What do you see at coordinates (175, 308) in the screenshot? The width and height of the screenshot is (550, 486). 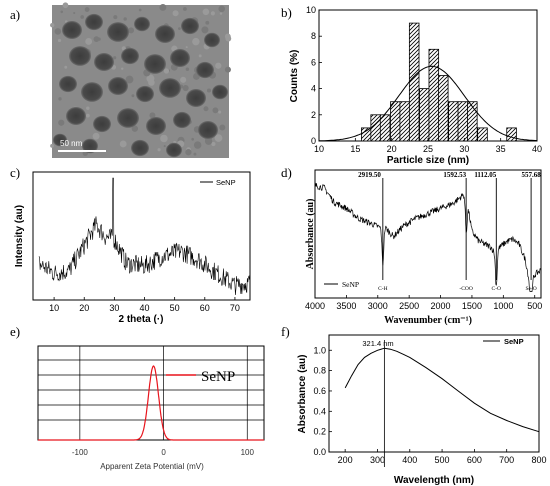 I see `c-xtick-label: 50` at bounding box center [175, 308].